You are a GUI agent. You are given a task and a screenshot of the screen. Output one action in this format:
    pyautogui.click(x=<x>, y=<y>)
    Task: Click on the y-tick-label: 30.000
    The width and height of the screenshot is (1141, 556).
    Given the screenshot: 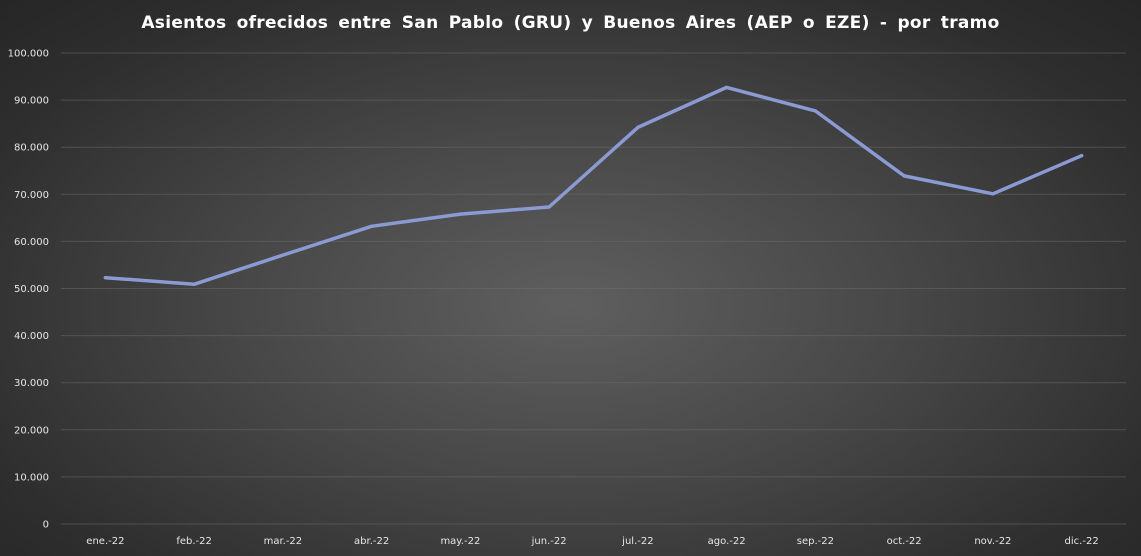 What is the action you would take?
    pyautogui.click(x=31, y=383)
    